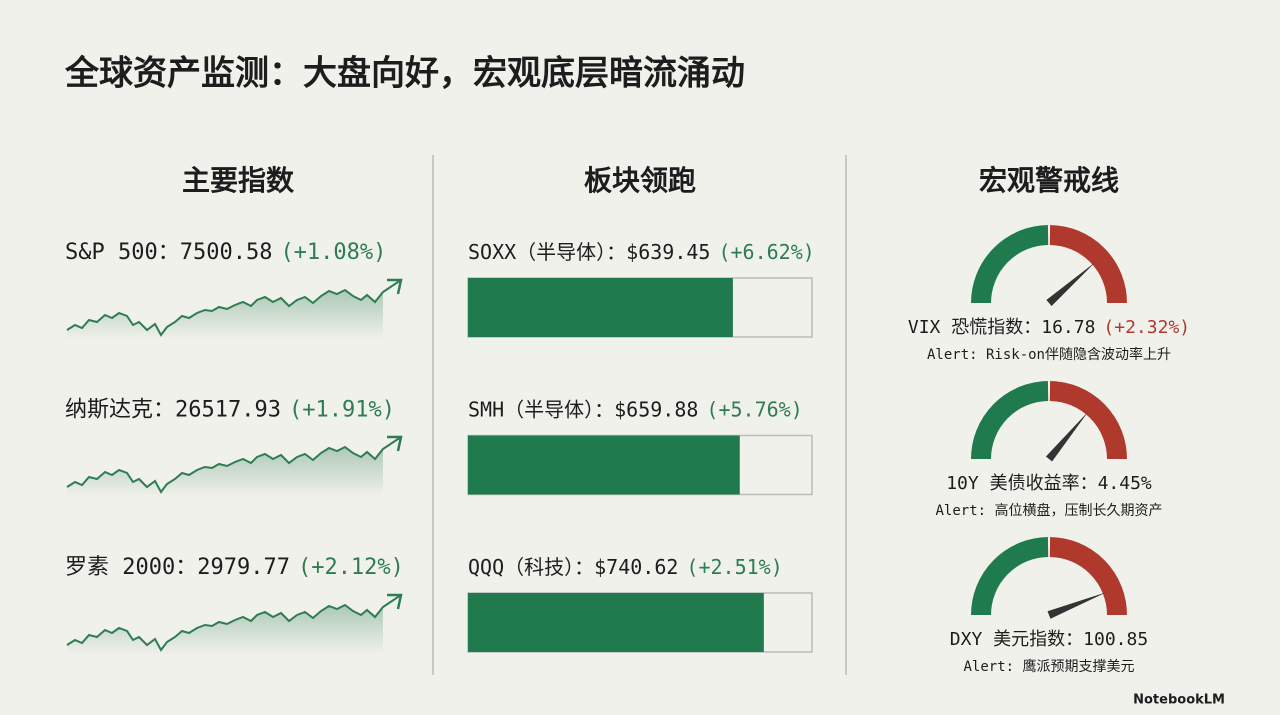  Describe the element at coordinates (1016, 639) in the screenshot. I see `label: DXY 美元指数：` at that location.